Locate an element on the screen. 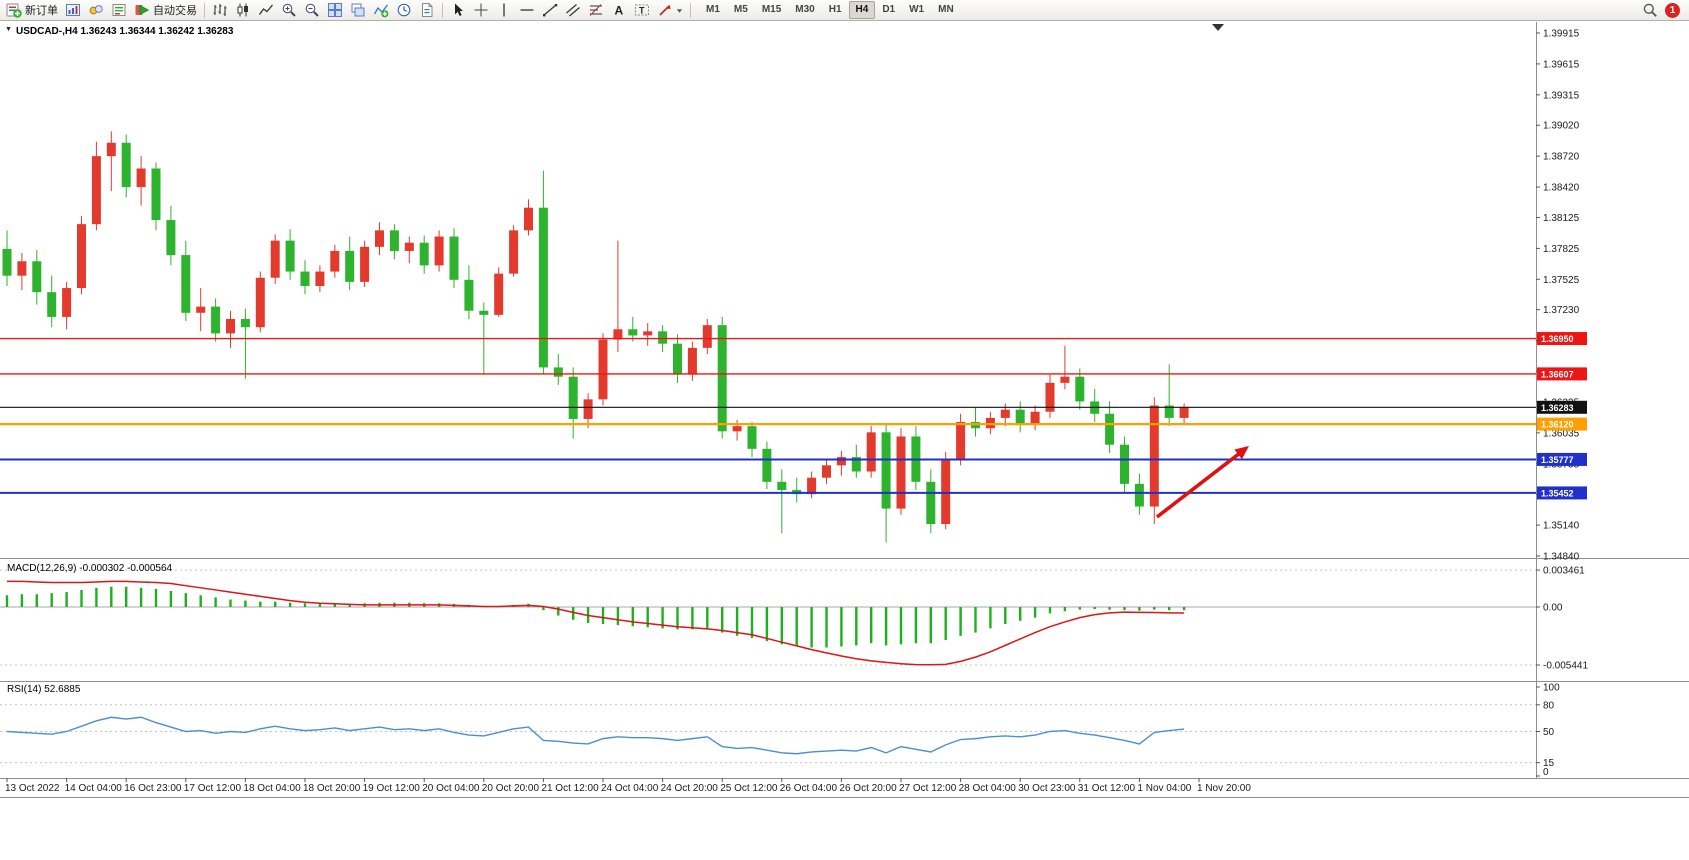 The width and height of the screenshot is (1689, 860). time-axis-label: 14 Oct 04:00 is located at coordinates (94, 788).